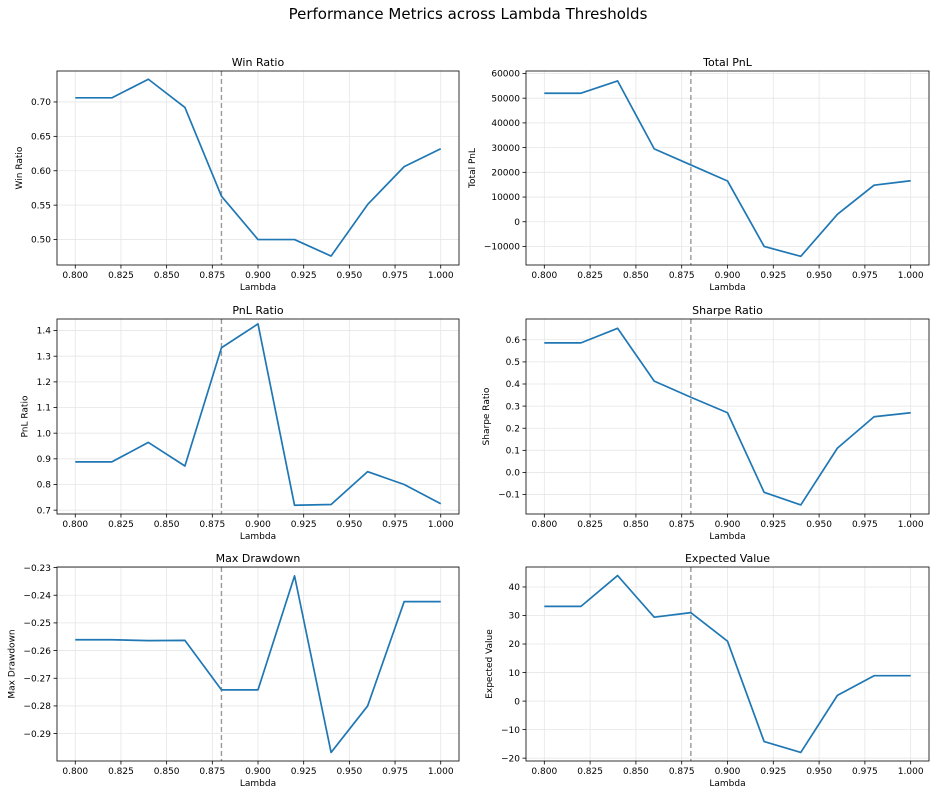 Image resolution: width=937 pixels, height=794 pixels. I want to click on y-tick-label: 0.55, so click(41, 206).